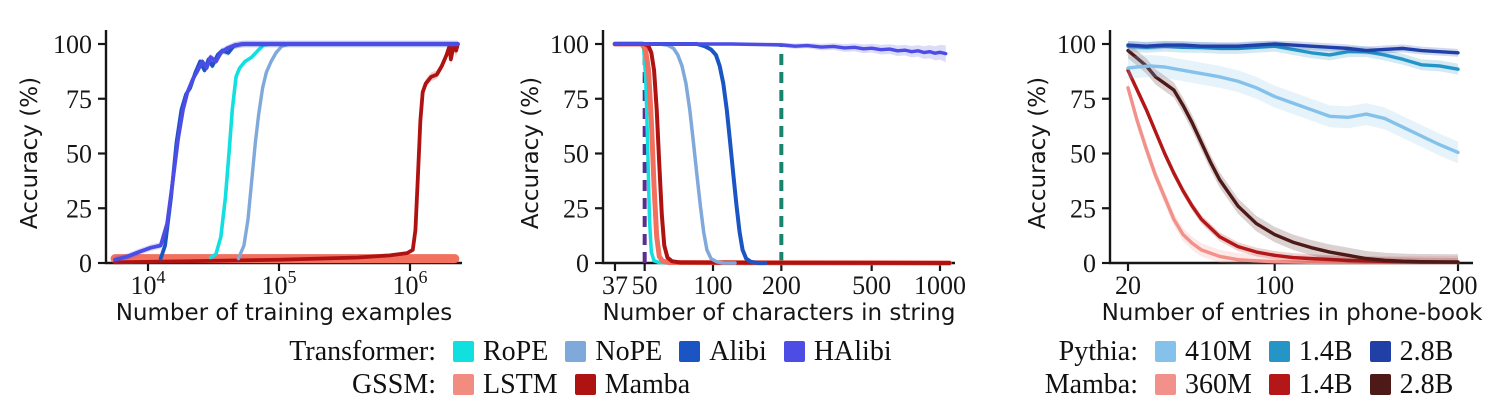 The image size is (1510, 406). I want to click on legend-group-label: Mamba:, so click(1091, 384).